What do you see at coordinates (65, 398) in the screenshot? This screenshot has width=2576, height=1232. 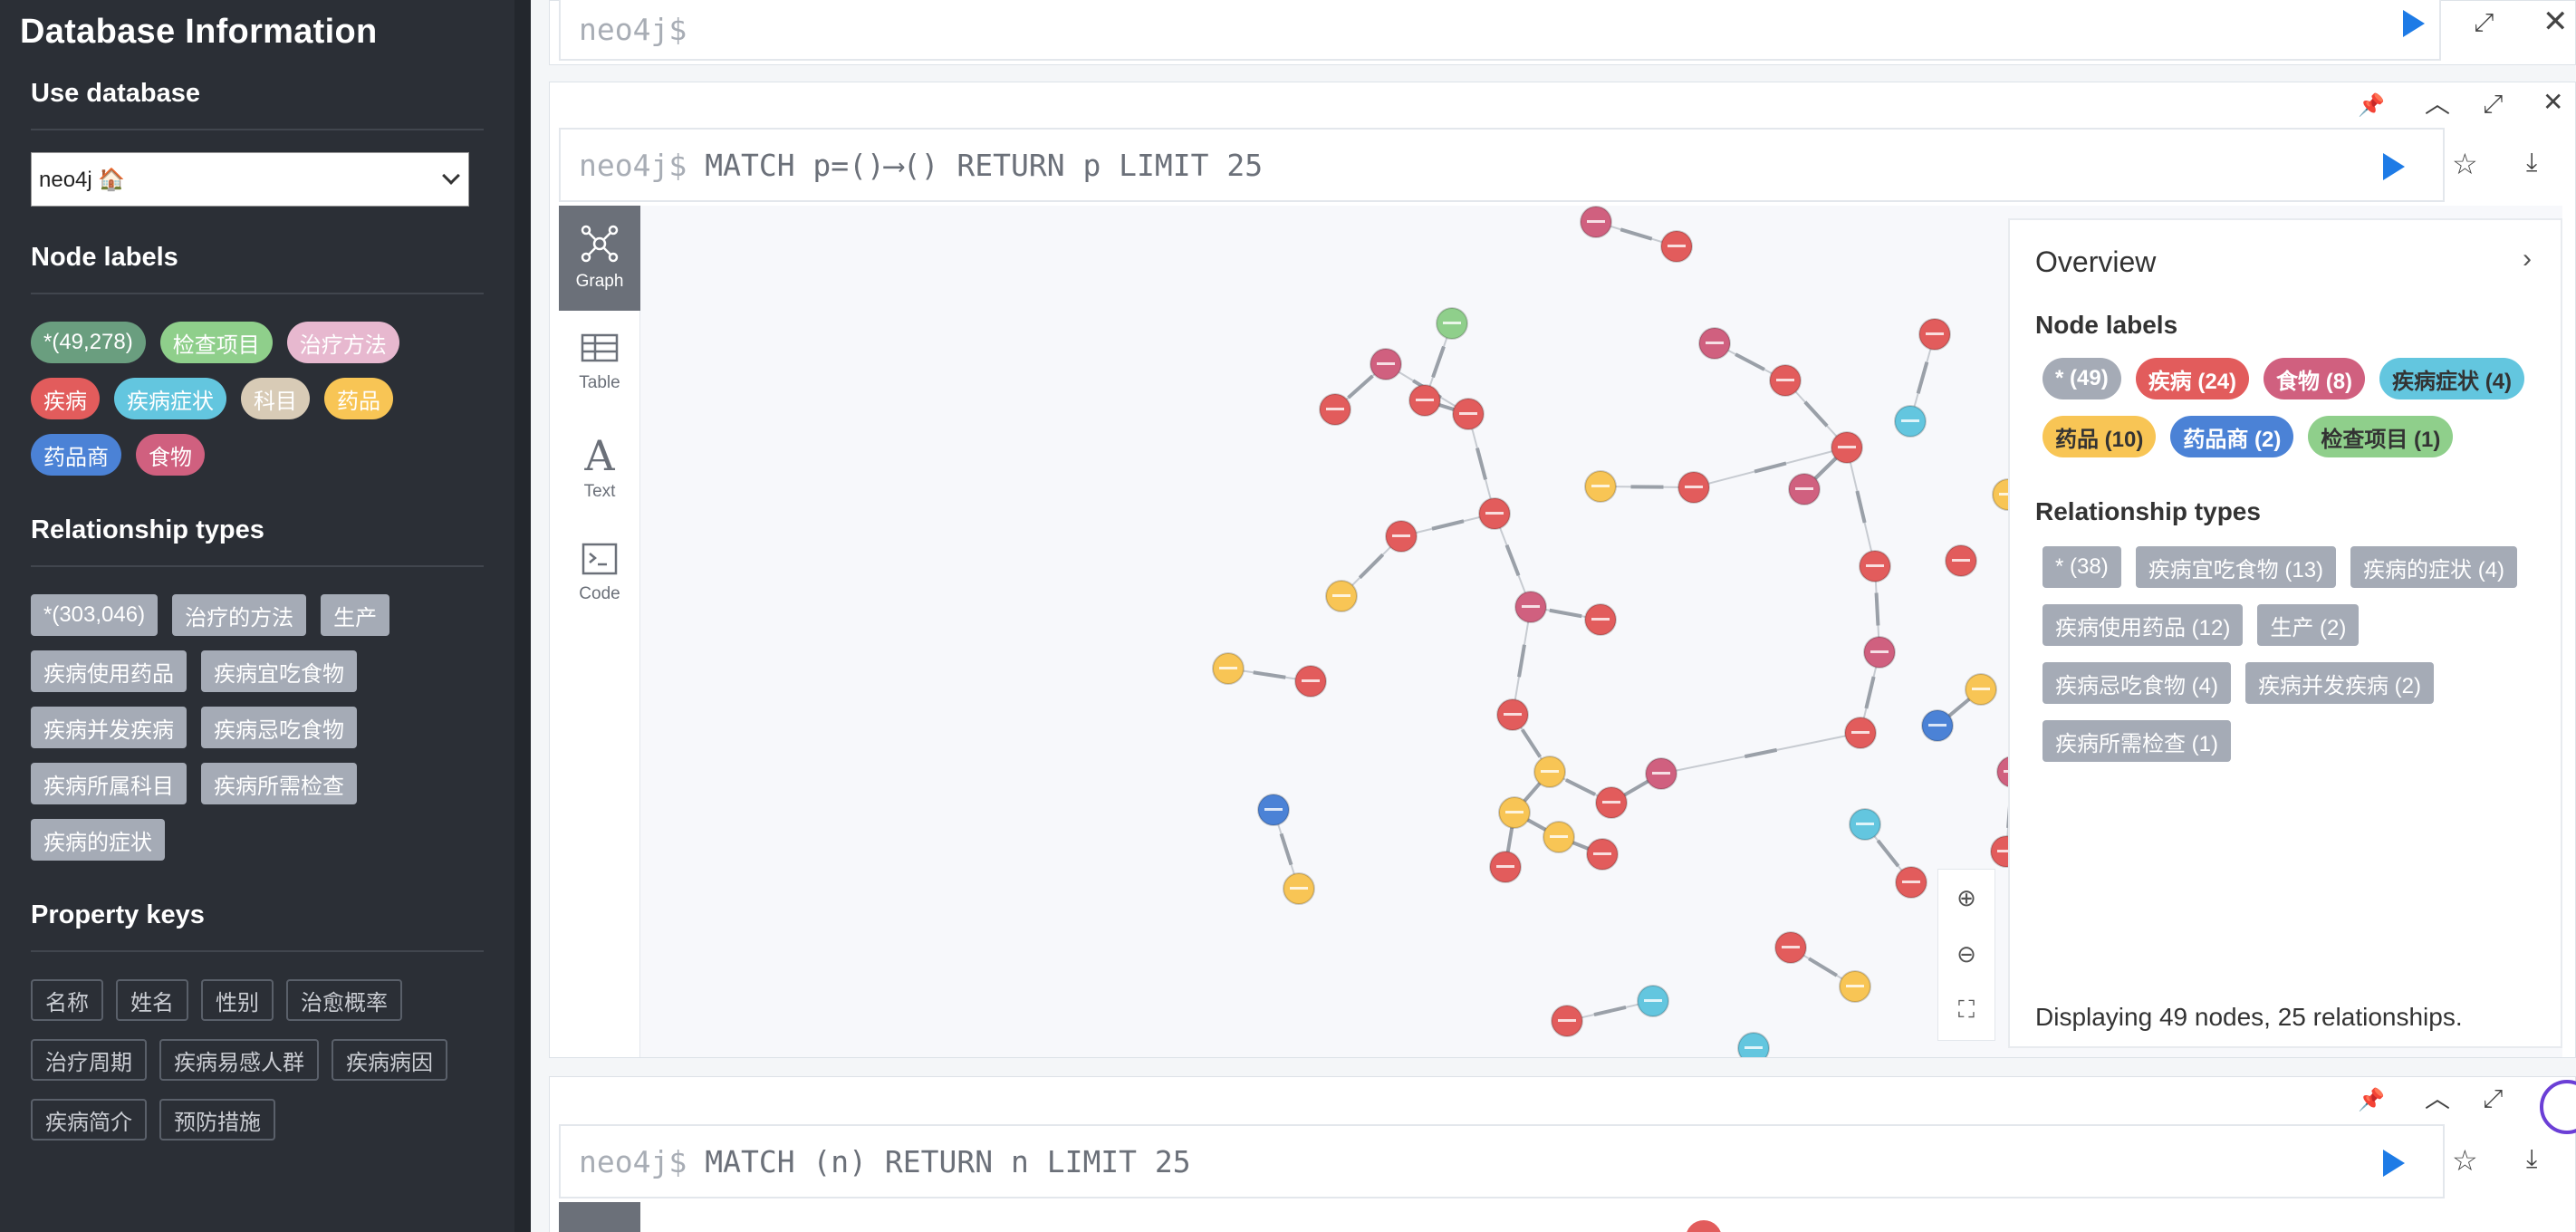 I see `node-label-pill: 疾病` at bounding box center [65, 398].